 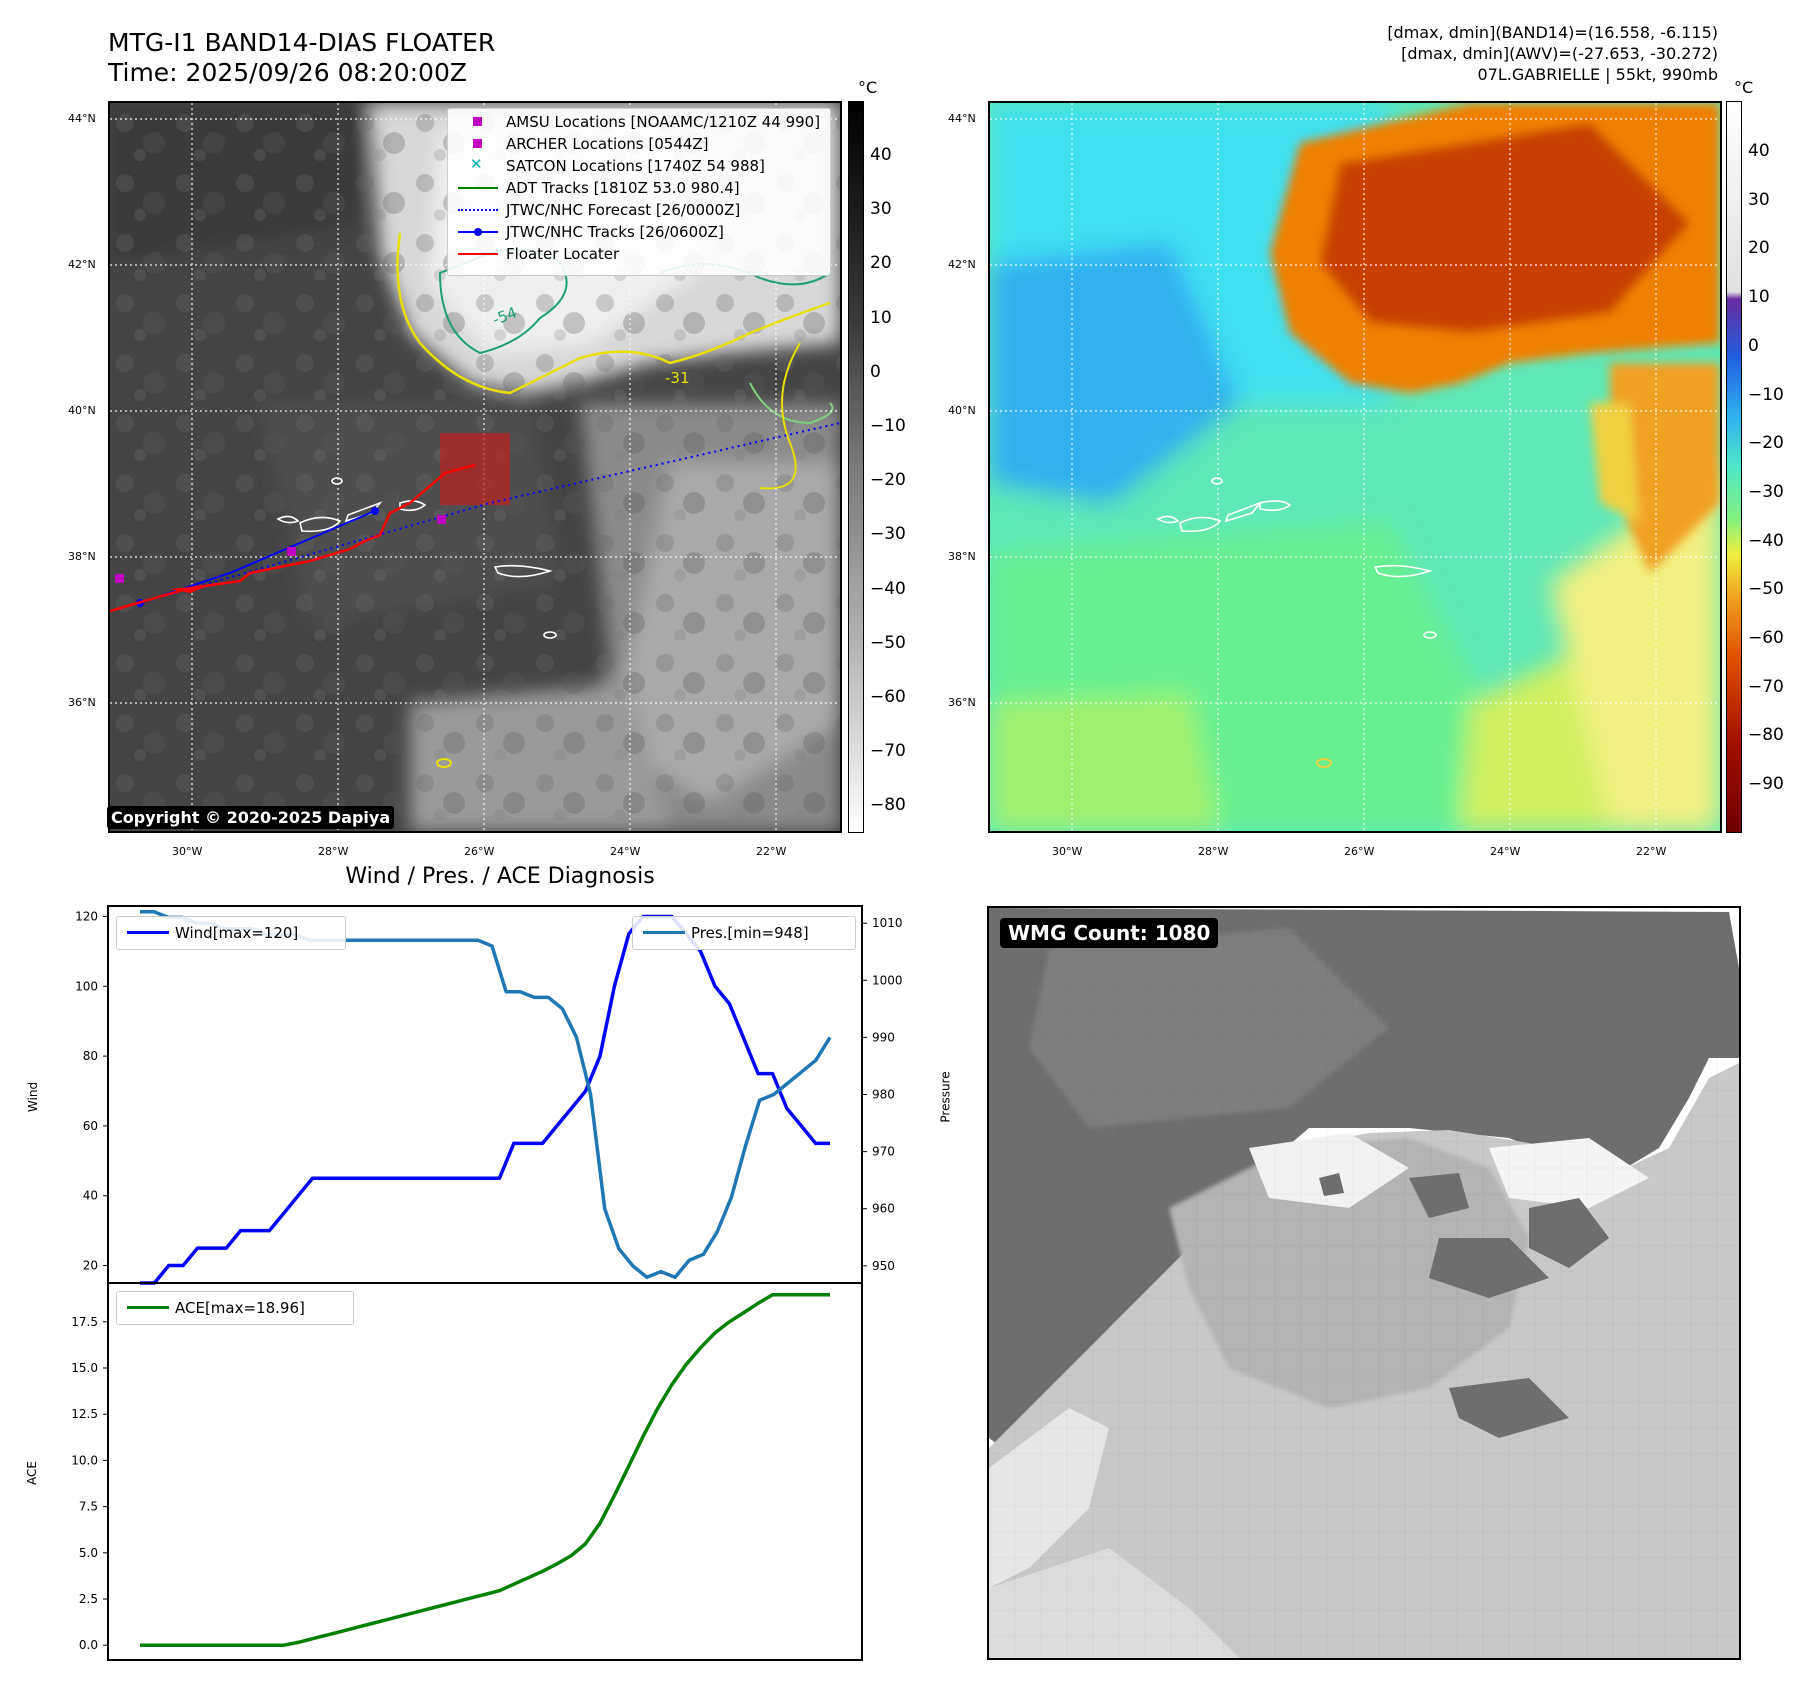 I want to click on y-tick-label: 60, so click(x=90, y=1126).